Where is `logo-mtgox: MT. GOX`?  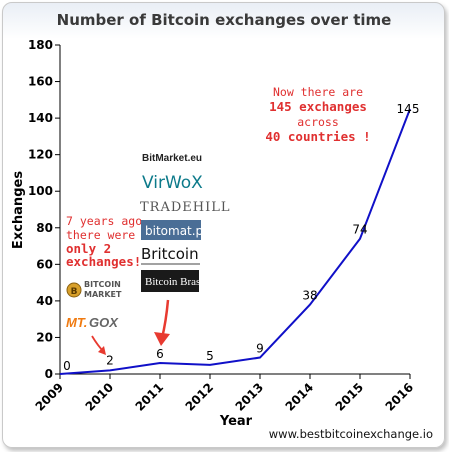
logo-mtgox: MT. GOX is located at coordinates (92, 322).